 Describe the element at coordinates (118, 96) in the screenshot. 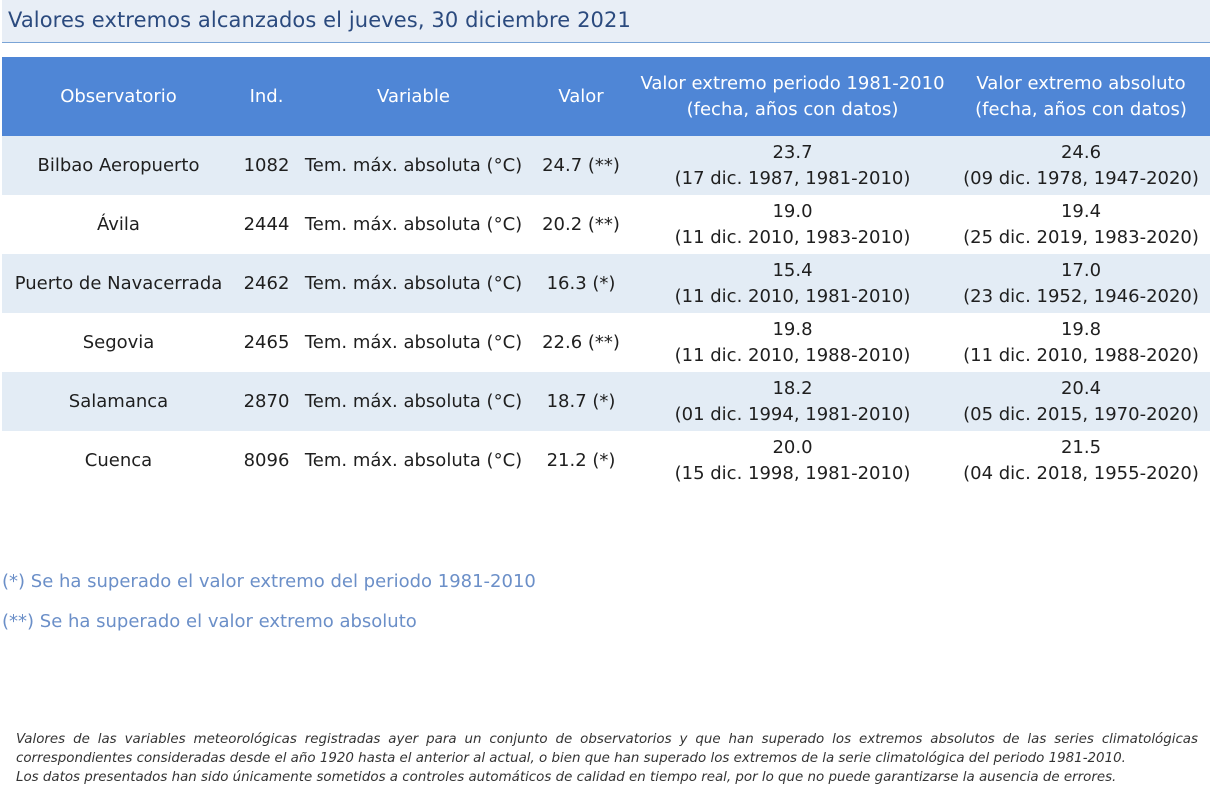

I see `header-observatorio: Observatorio` at that location.